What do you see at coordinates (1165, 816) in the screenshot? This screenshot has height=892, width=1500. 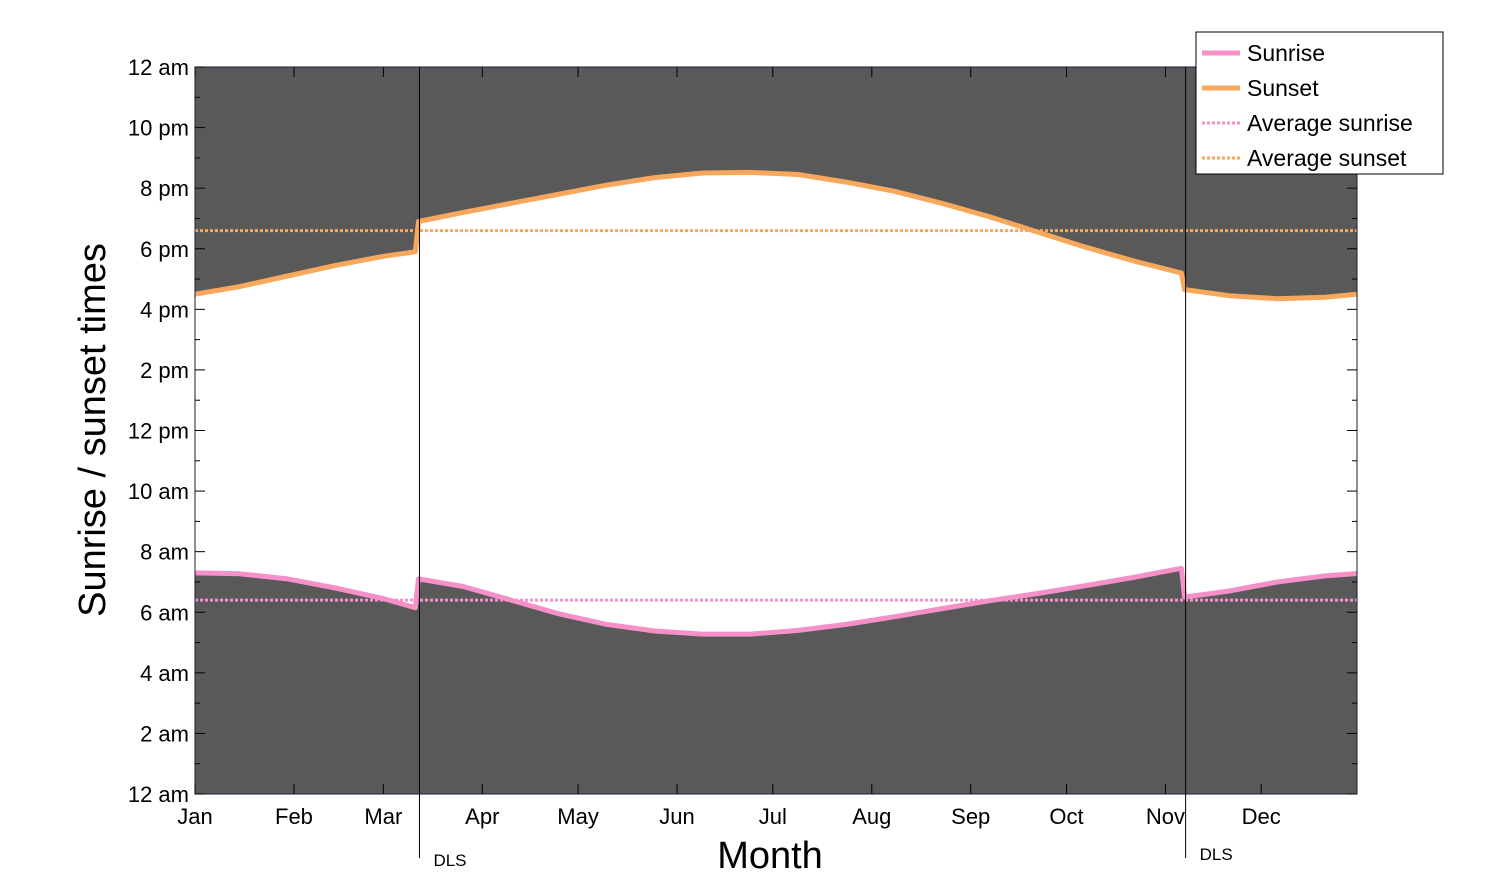 I see `x-tick-label: Nov` at bounding box center [1165, 816].